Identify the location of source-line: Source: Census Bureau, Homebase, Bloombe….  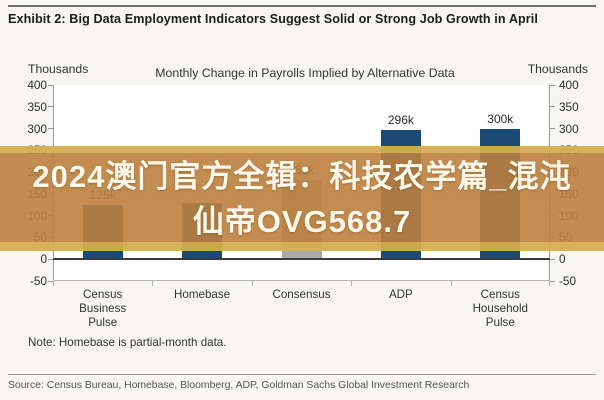
(239, 385).